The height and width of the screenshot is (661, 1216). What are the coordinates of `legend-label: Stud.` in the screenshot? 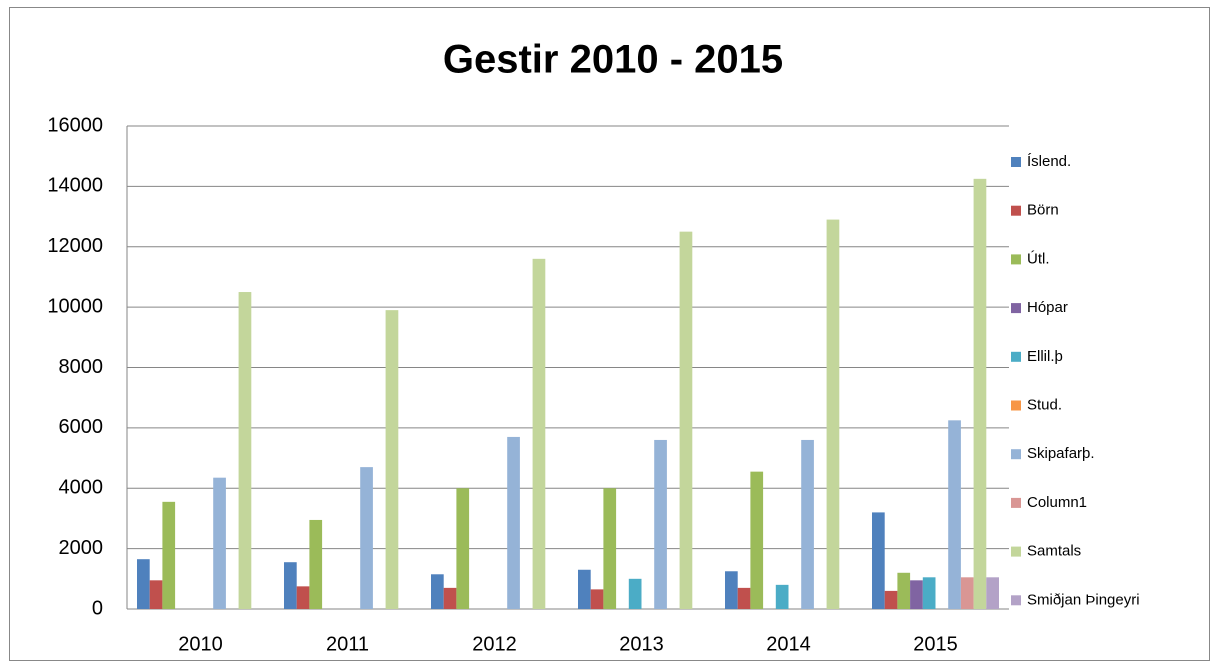 It's located at (1044, 404).